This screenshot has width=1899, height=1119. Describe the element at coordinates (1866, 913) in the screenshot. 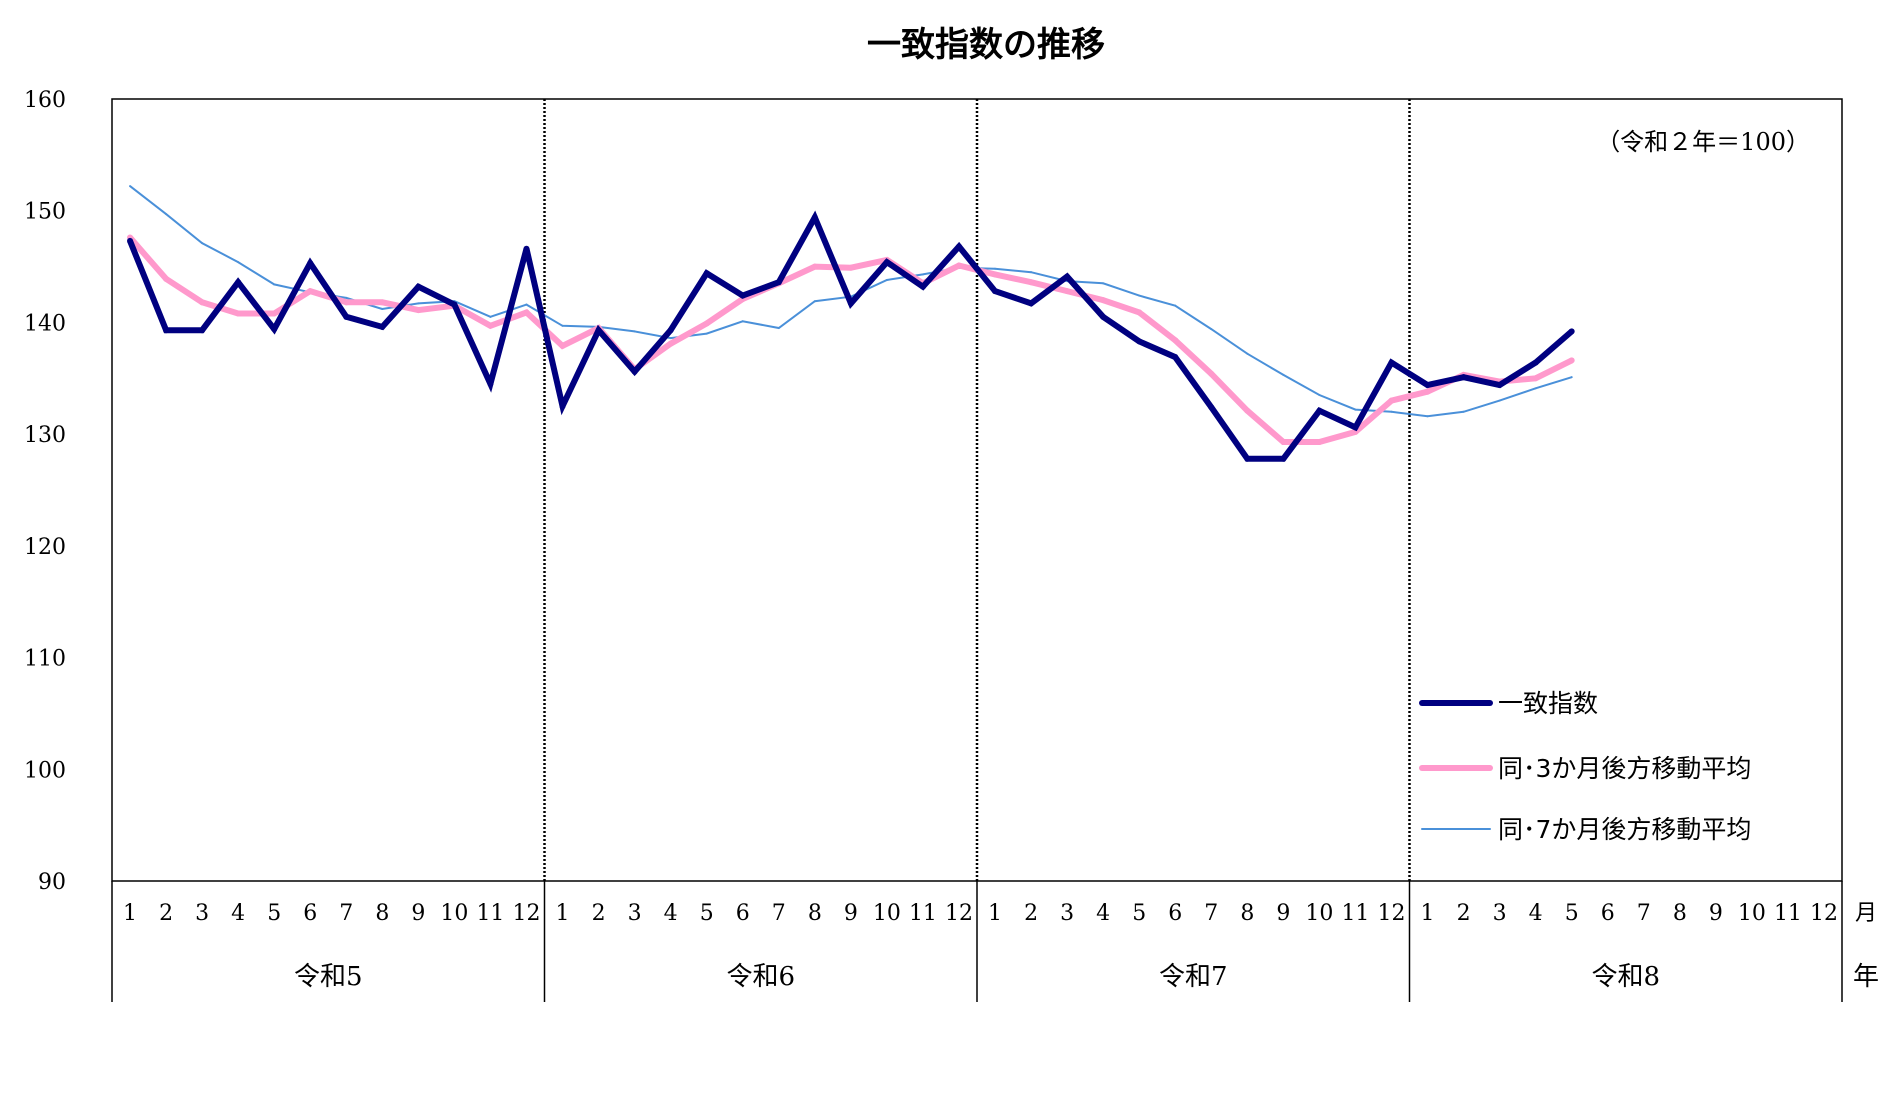

I see `x-month-unit: 月` at that location.